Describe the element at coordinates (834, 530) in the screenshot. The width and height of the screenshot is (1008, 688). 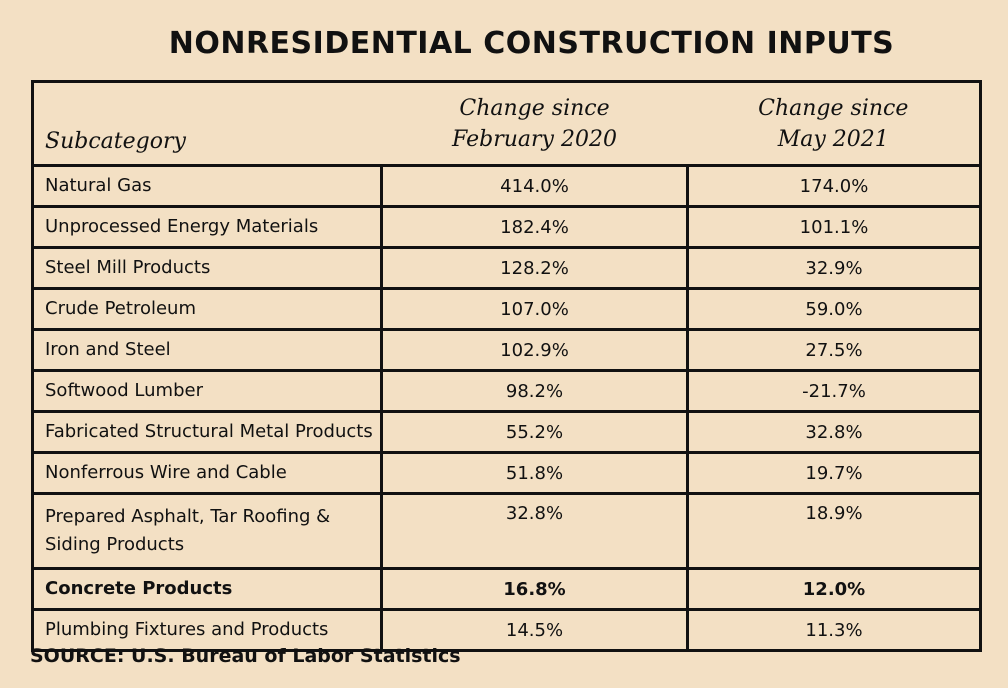
I see `row-change-may2021: 18.9%` at that location.